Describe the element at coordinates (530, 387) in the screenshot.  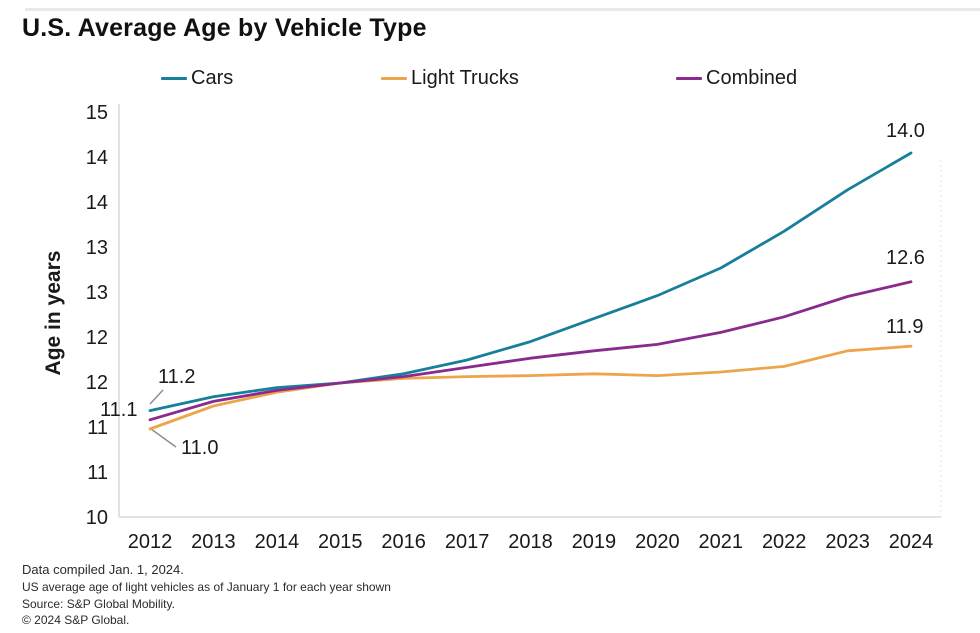
I see `series-line-light-trucks` at that location.